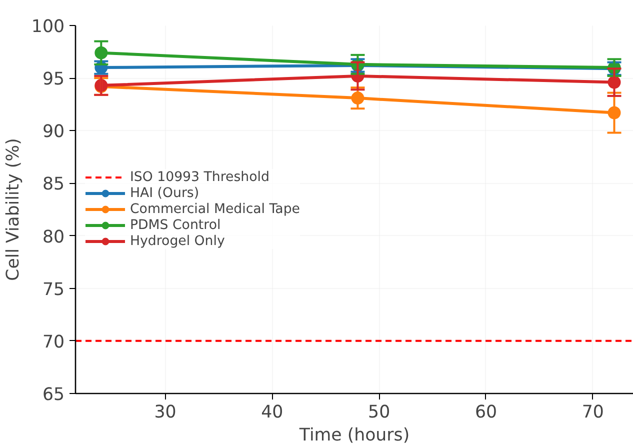 The width and height of the screenshot is (633, 448). Describe the element at coordinates (53, 80) in the screenshot. I see `y-tick-label: 95` at that location.